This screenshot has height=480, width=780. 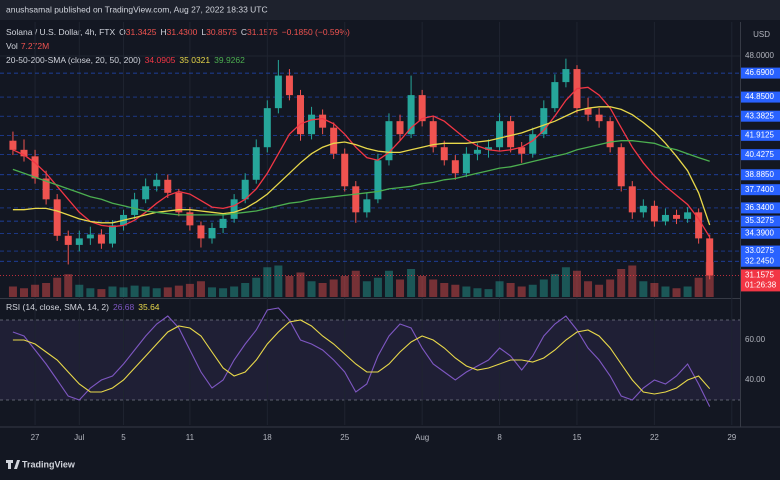 I want to click on rsi-tick-label: 40.00, so click(x=755, y=379).